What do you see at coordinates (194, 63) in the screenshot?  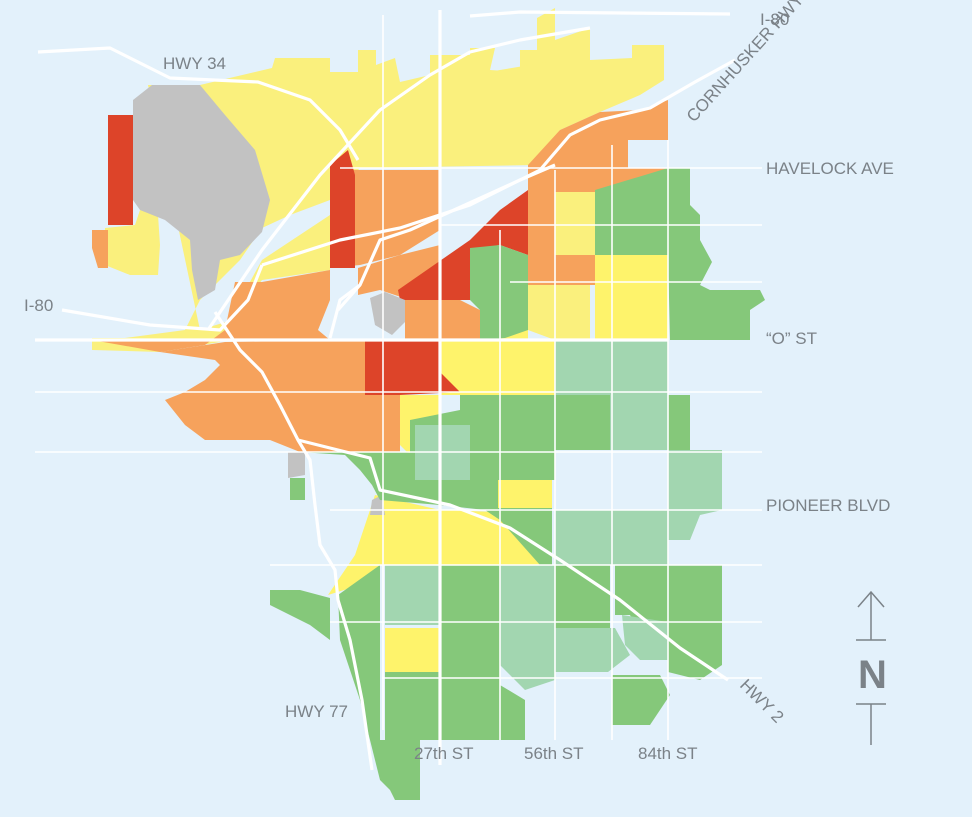 I see `hwy34-label: HWY 34` at bounding box center [194, 63].